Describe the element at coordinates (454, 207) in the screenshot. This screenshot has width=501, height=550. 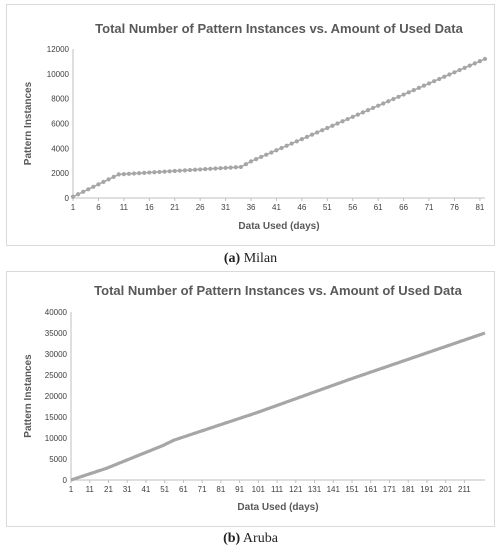
I see `x-tick-label: 76` at that location.